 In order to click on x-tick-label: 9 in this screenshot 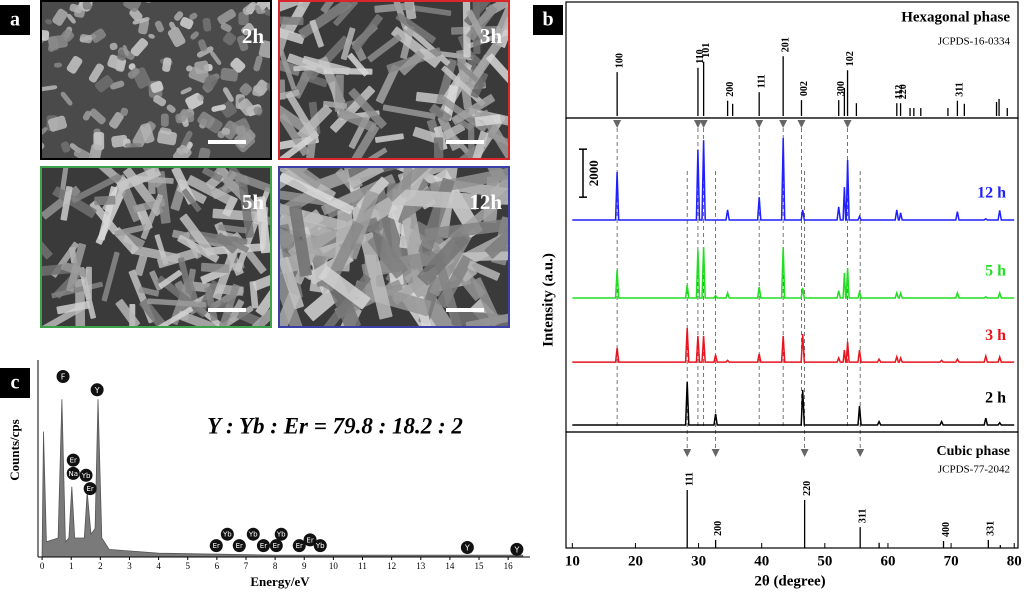, I will do `click(304, 566)`.